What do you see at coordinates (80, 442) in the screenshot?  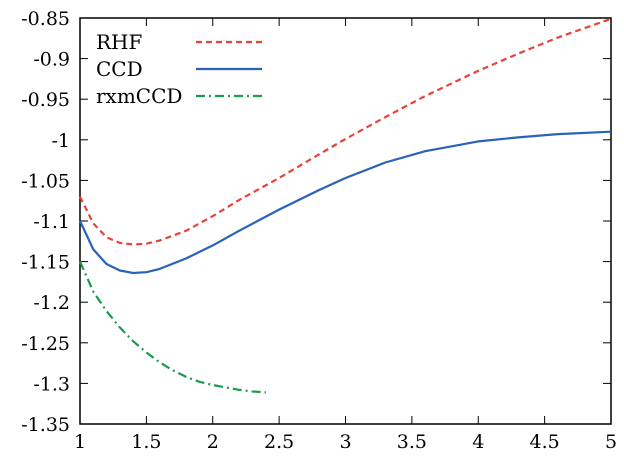 I see `x-tick-label: 1` at bounding box center [80, 442].